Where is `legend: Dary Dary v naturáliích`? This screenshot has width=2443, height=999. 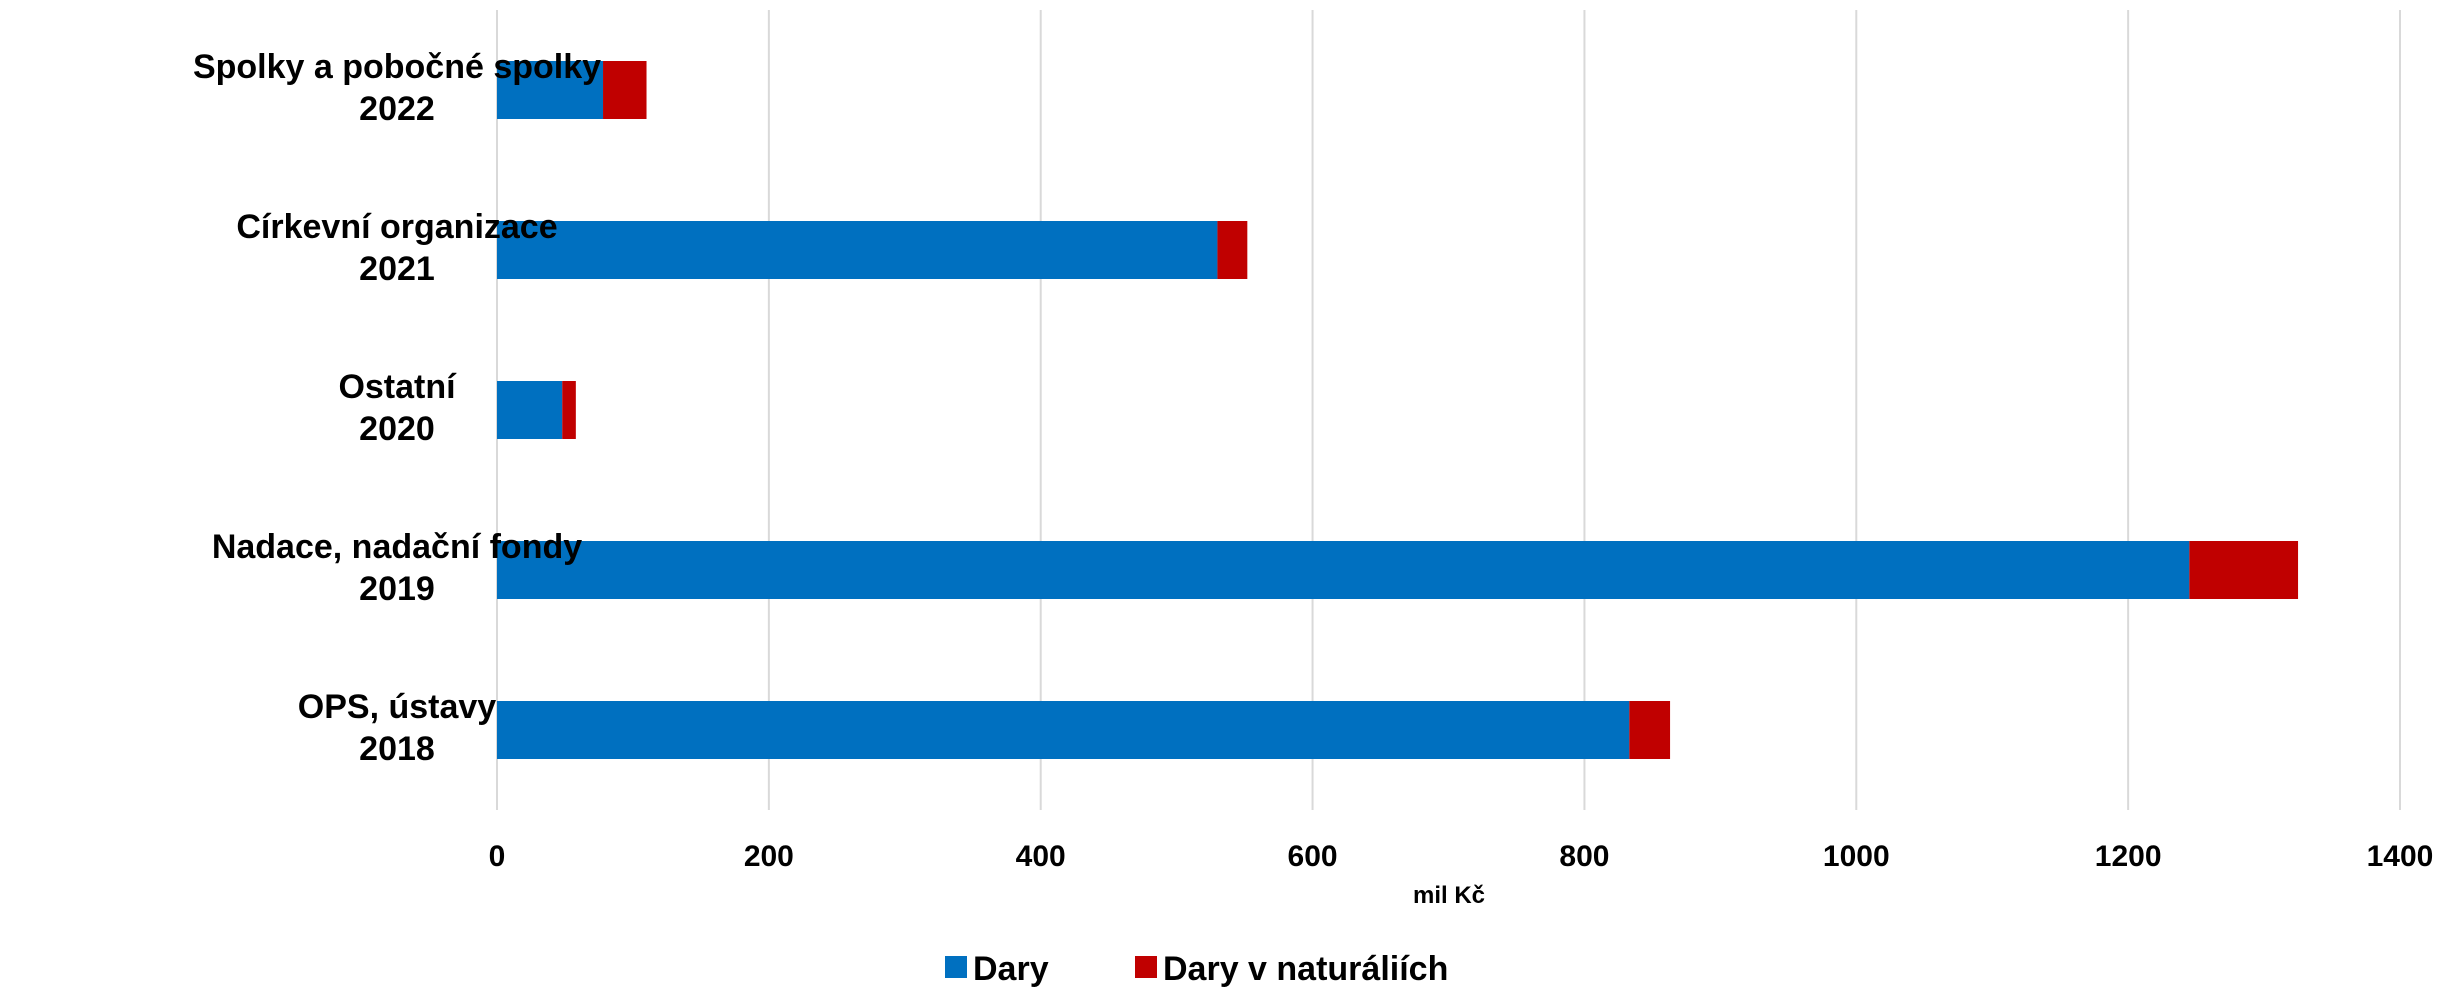
legend: Dary Dary v naturáliích is located at coordinates (1196, 969).